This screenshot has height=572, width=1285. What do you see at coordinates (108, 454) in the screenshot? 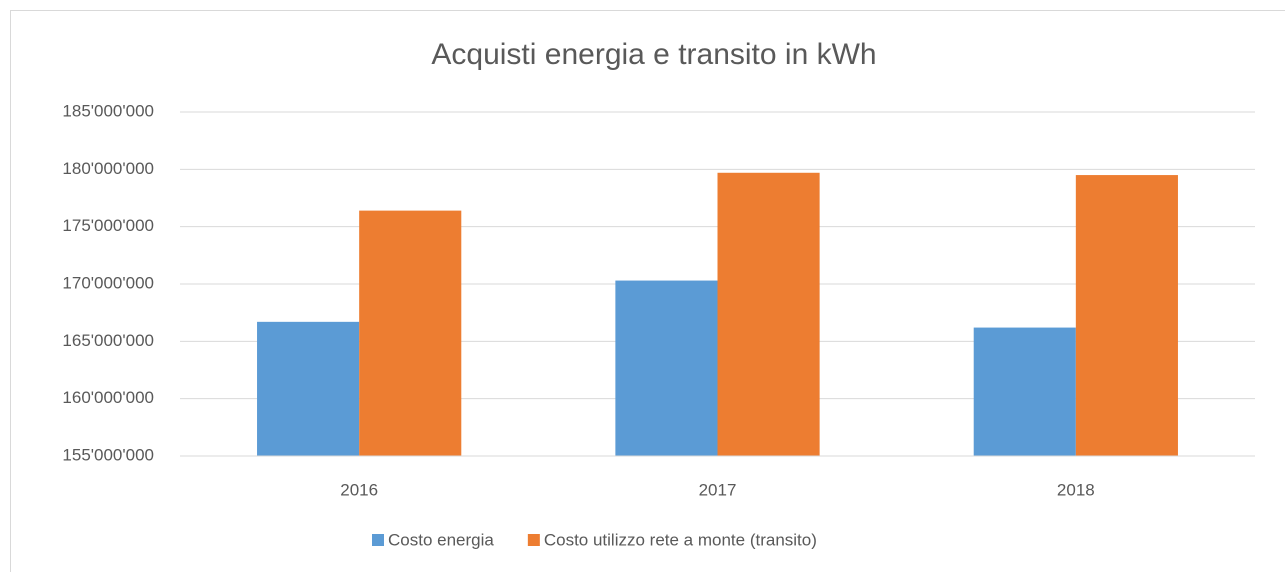
I see `y-tick-label: 155'000'000` at bounding box center [108, 454].